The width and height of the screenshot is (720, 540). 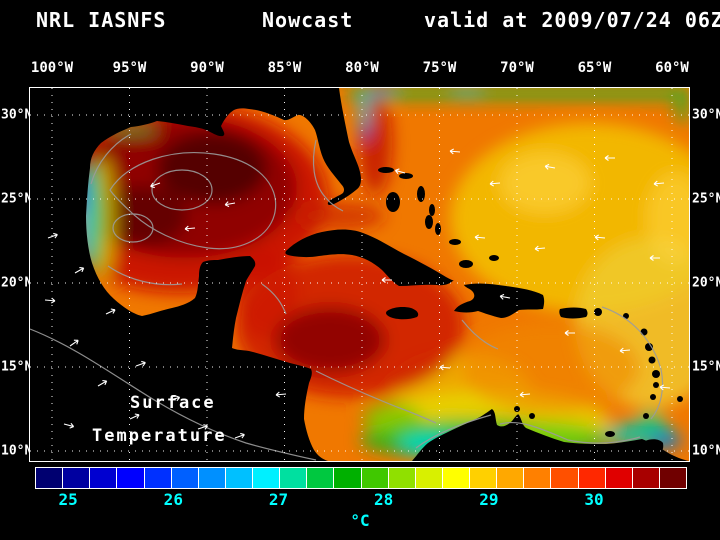 I want to click on lat-labels-left: 30°N 25°N 20°N 15°N 10°N, so click(x=17, y=274).